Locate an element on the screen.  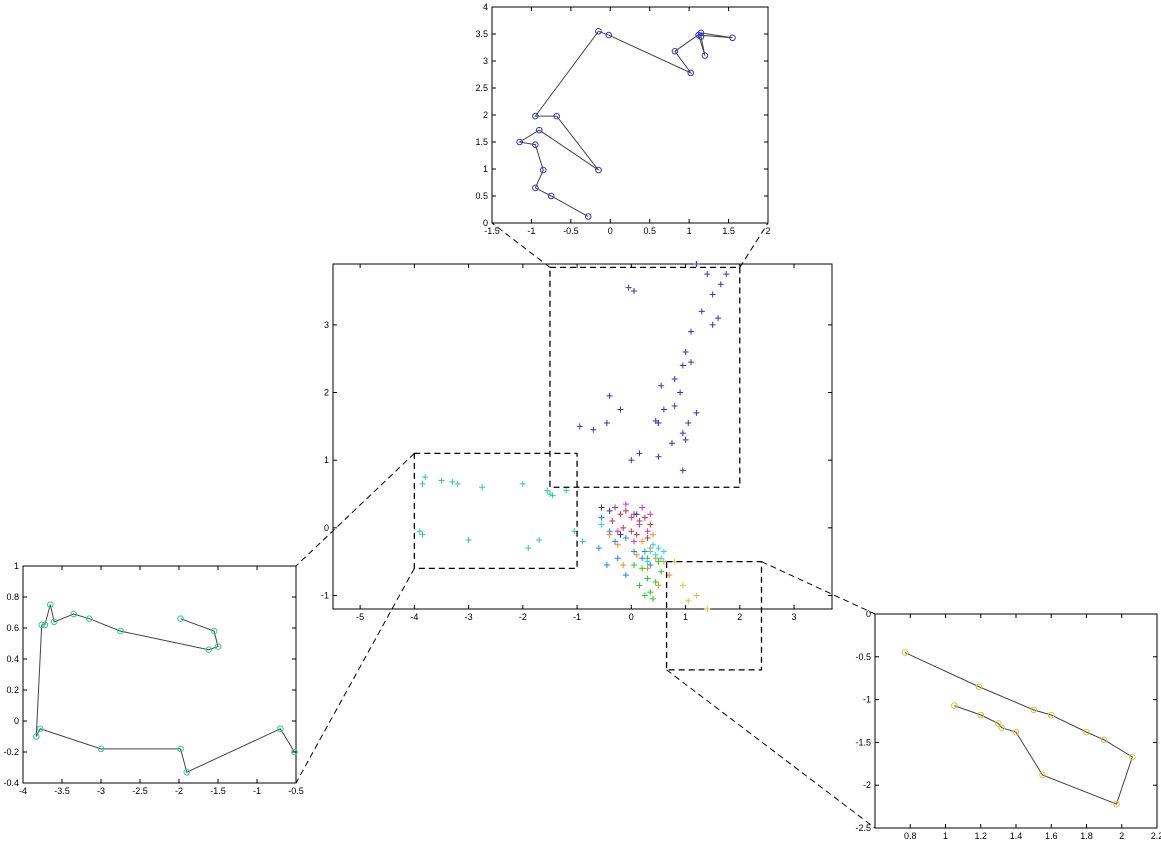
zoom-box-right is located at coordinates (714, 615).